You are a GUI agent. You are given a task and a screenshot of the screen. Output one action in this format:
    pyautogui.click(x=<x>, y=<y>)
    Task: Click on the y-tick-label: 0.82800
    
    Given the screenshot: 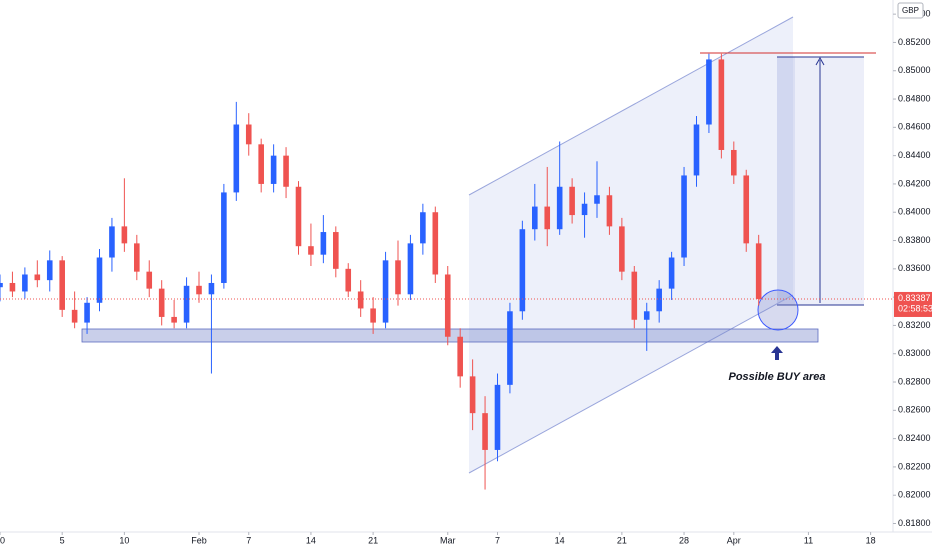 What is the action you would take?
    pyautogui.click(x=914, y=381)
    